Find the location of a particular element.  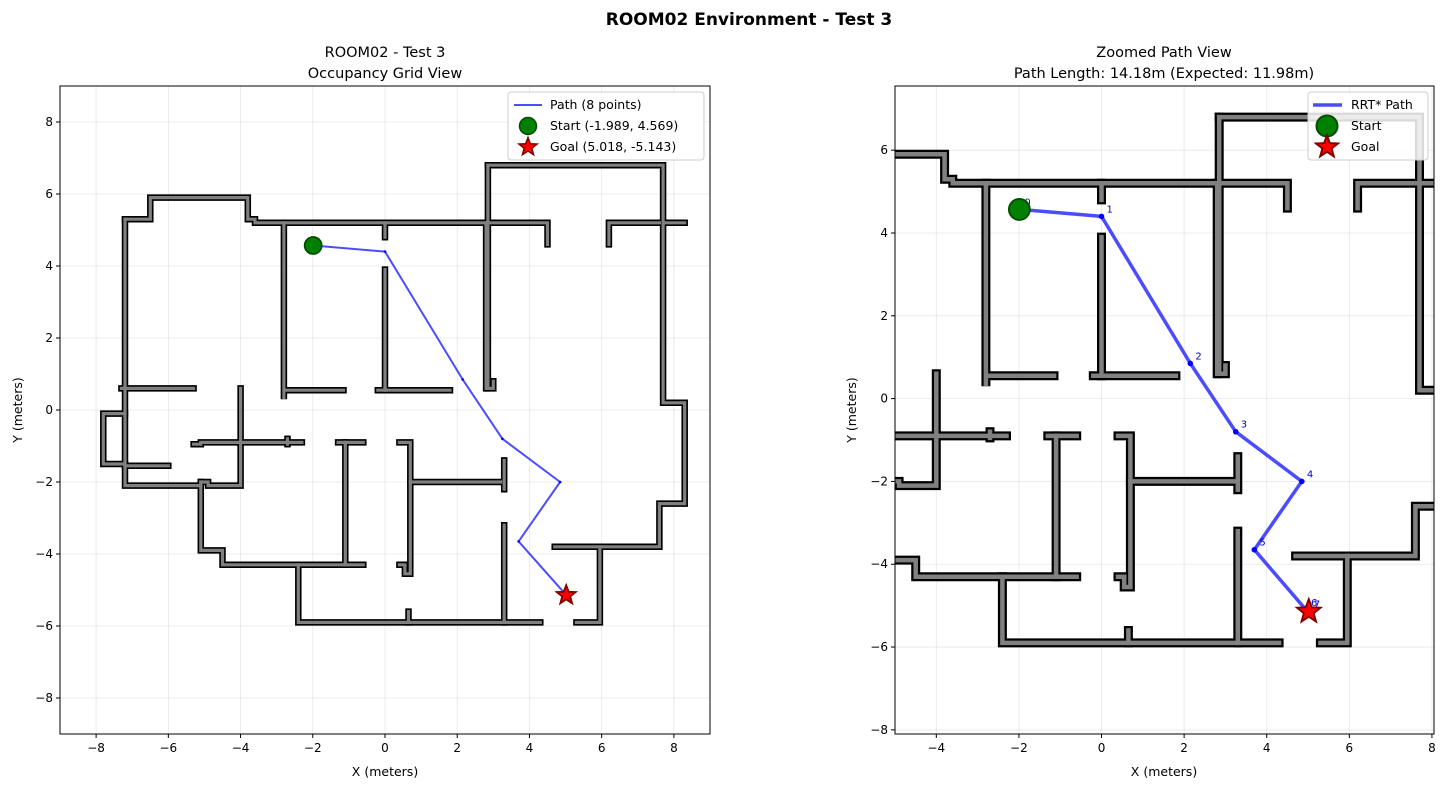

waypoint-label: 5 is located at coordinates (1262, 543).